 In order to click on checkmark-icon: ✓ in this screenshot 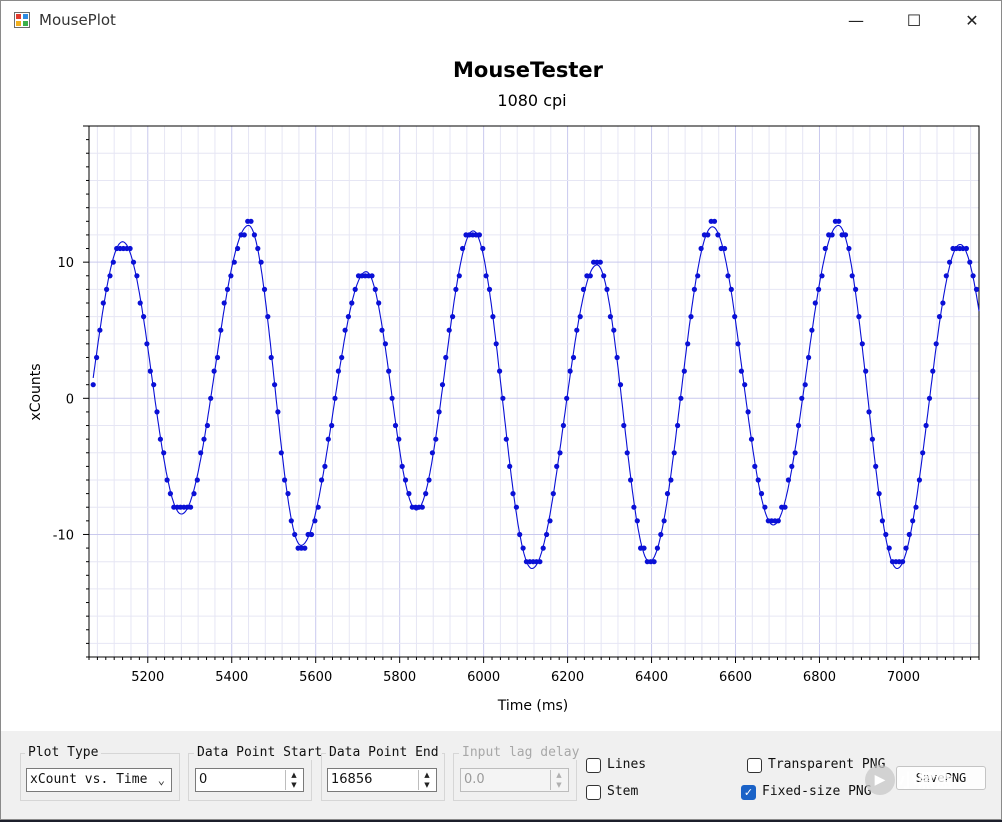, I will do `click(748, 792)`.